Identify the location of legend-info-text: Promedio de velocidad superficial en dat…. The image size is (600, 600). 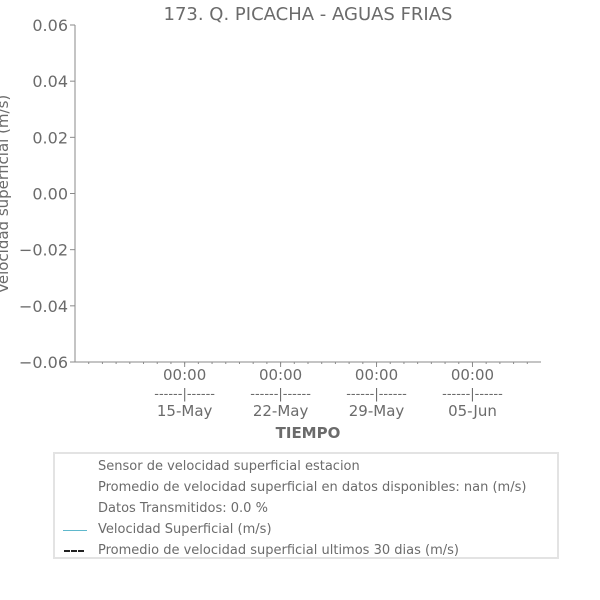
(312, 487).